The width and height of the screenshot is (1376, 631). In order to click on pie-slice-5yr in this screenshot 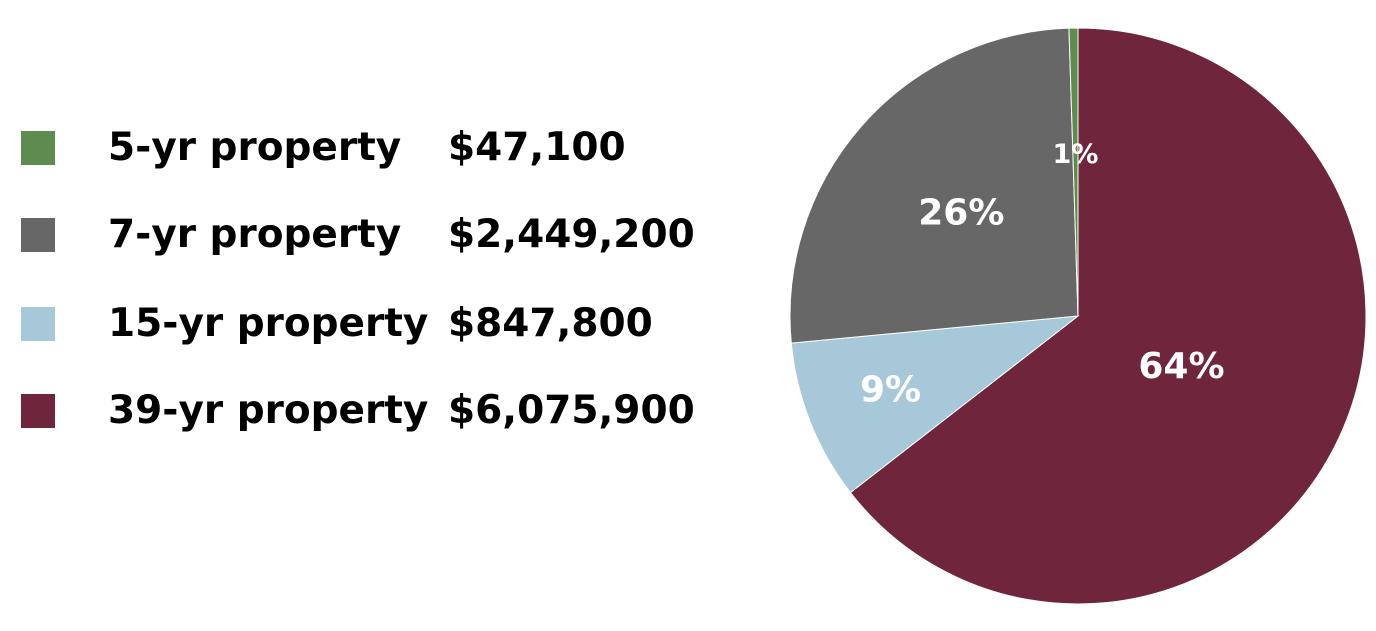, I will do `click(1073, 172)`.